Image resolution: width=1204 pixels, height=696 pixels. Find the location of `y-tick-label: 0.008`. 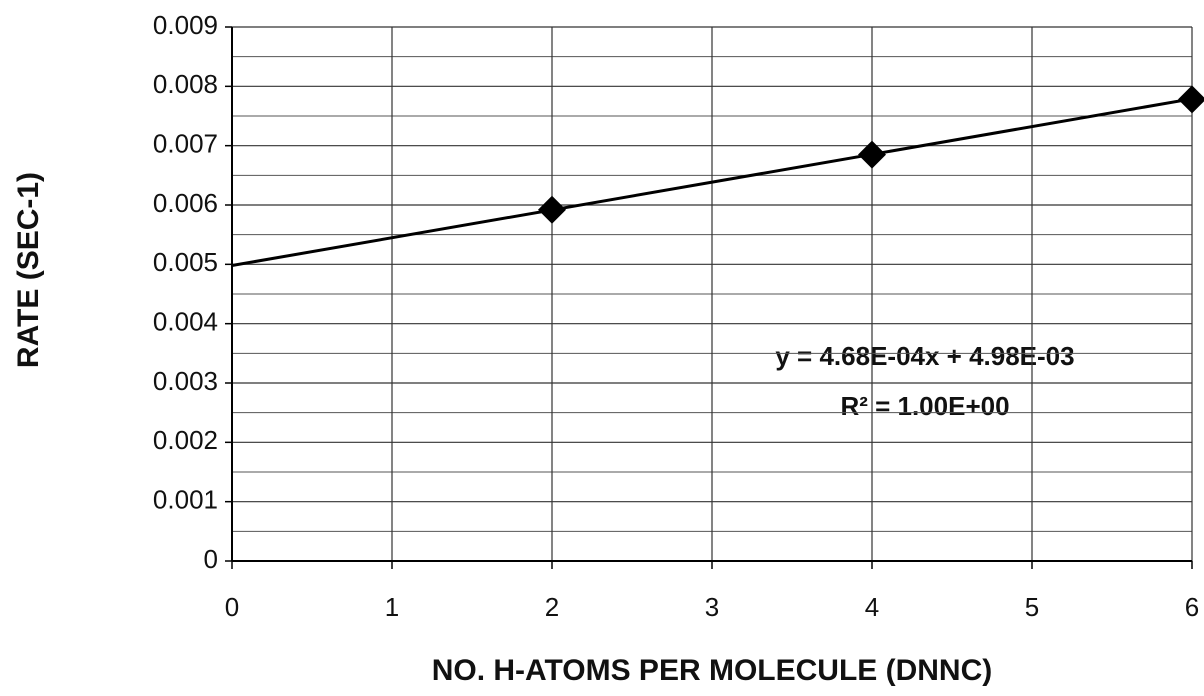

y-tick-label: 0.008 is located at coordinates (185, 84).